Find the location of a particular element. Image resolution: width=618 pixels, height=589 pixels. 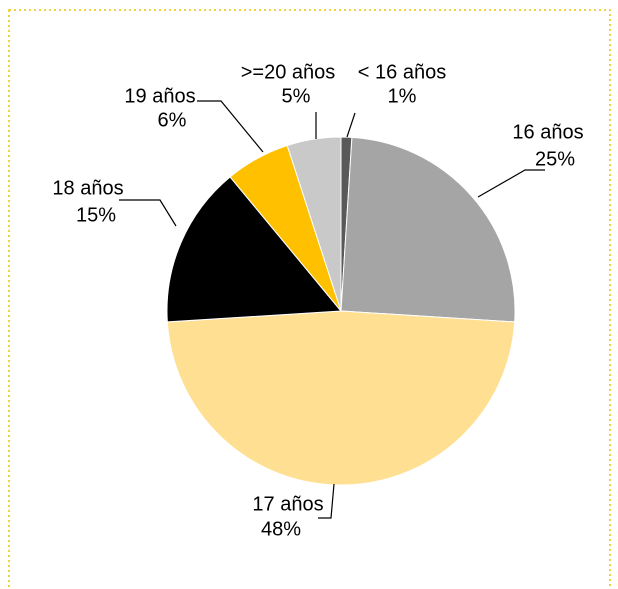

slice-value: 6% is located at coordinates (172, 120).